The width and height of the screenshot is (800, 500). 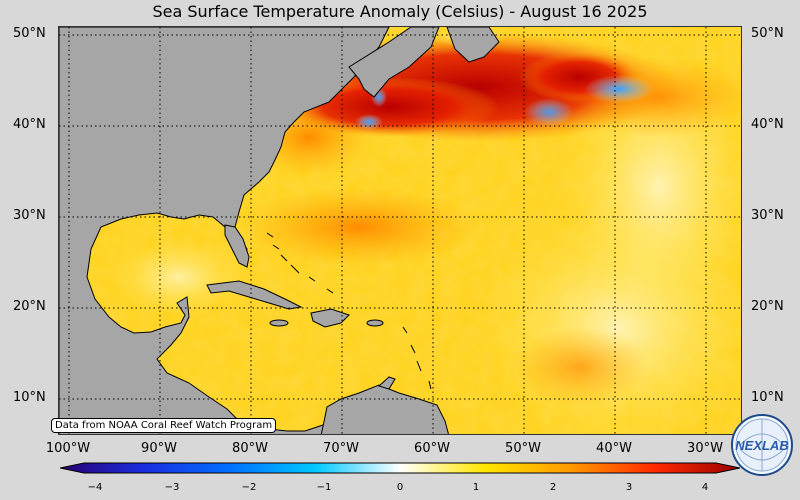 What do you see at coordinates (767, 306) in the screenshot?
I see `lat-label-right: 20°N` at bounding box center [767, 306].